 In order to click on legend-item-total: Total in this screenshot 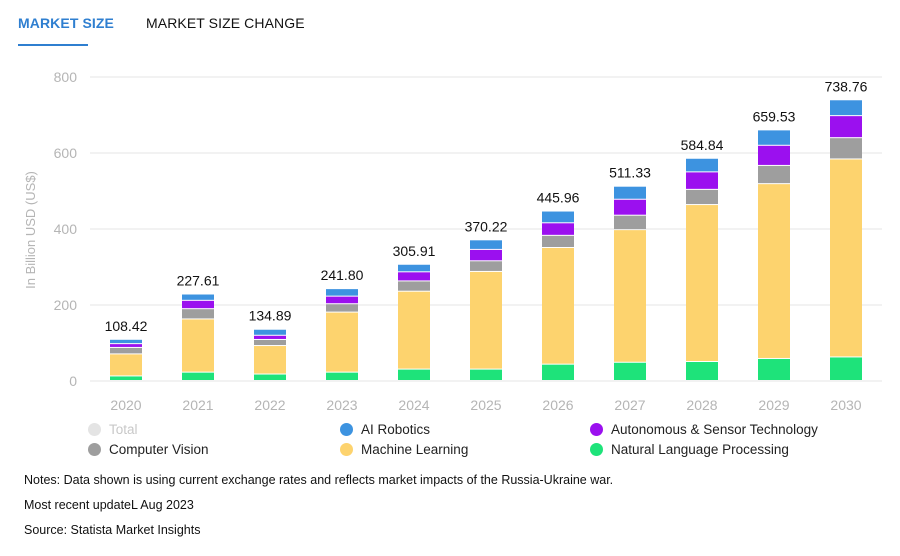, I will do `click(113, 429)`.